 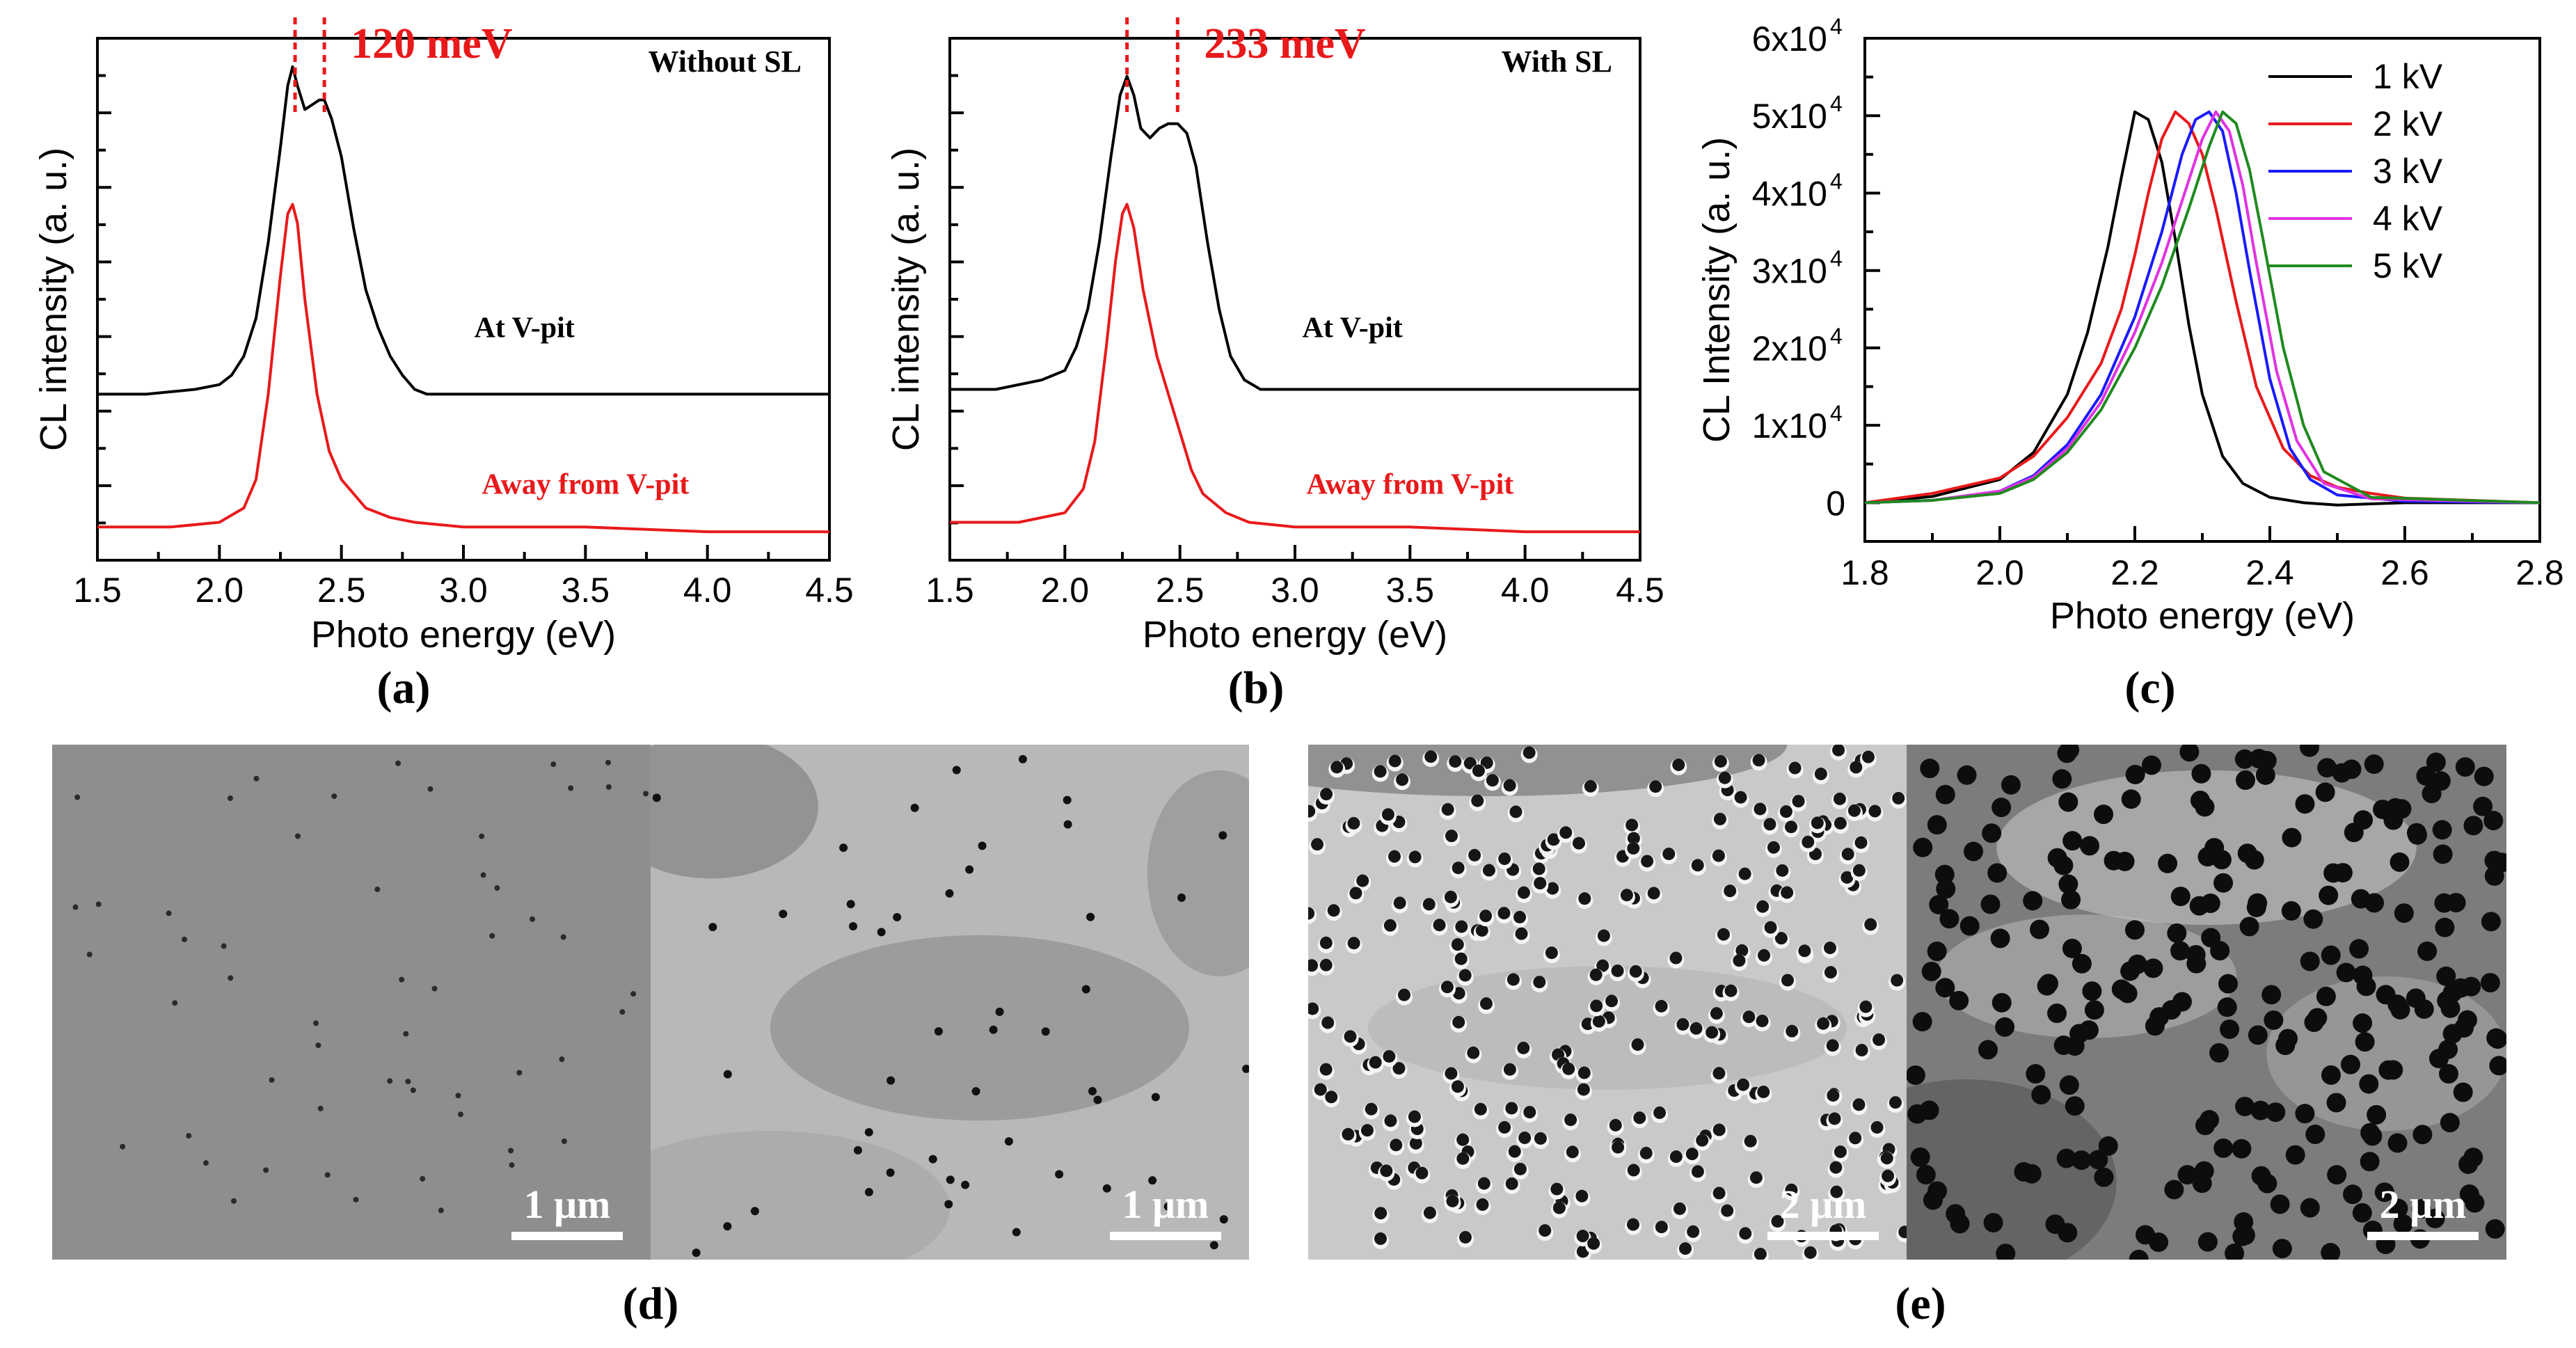 What do you see at coordinates (1789, 116) in the screenshot?
I see `y-tick-label: 5x10` at bounding box center [1789, 116].